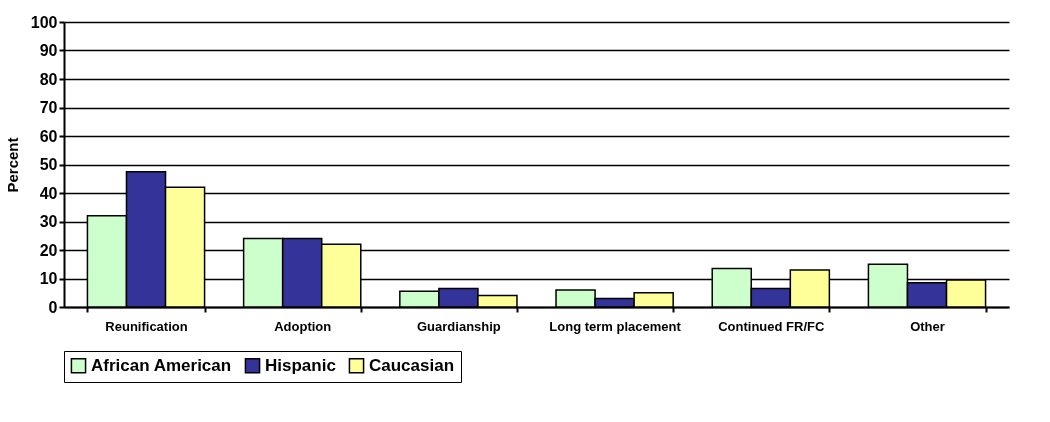 The height and width of the screenshot is (422, 1050). Describe the element at coordinates (44, 22) in the screenshot. I see `y-tick-label: 100` at that location.